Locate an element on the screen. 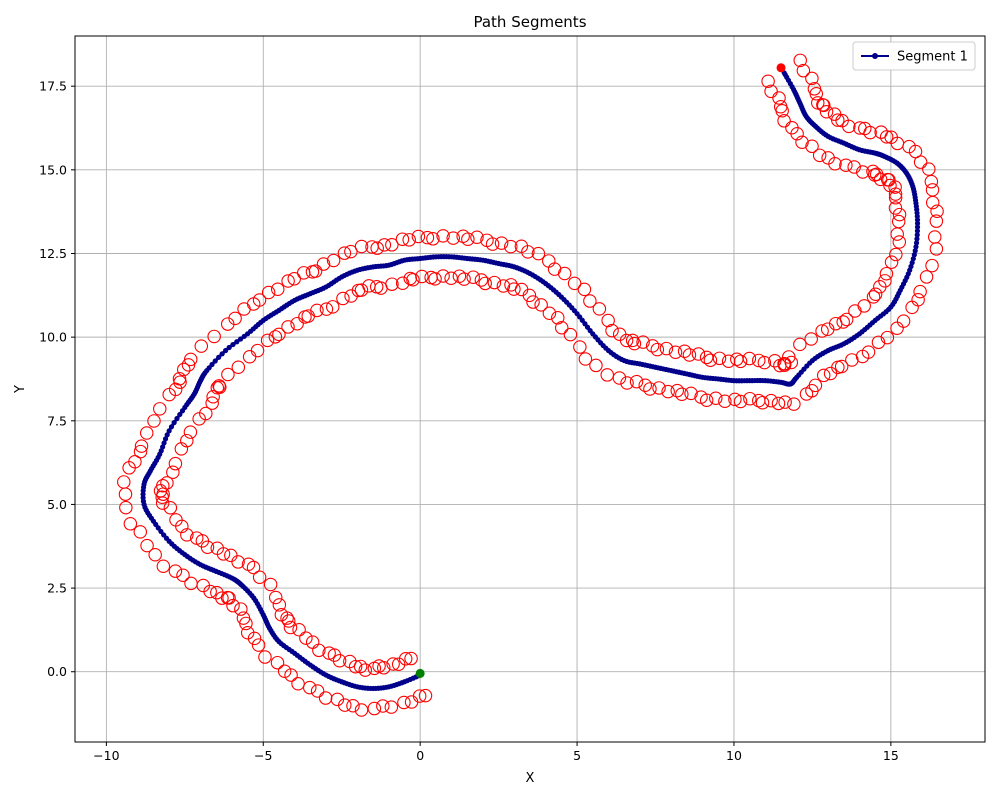  chart-title: Path Segments is located at coordinates (529, 22).